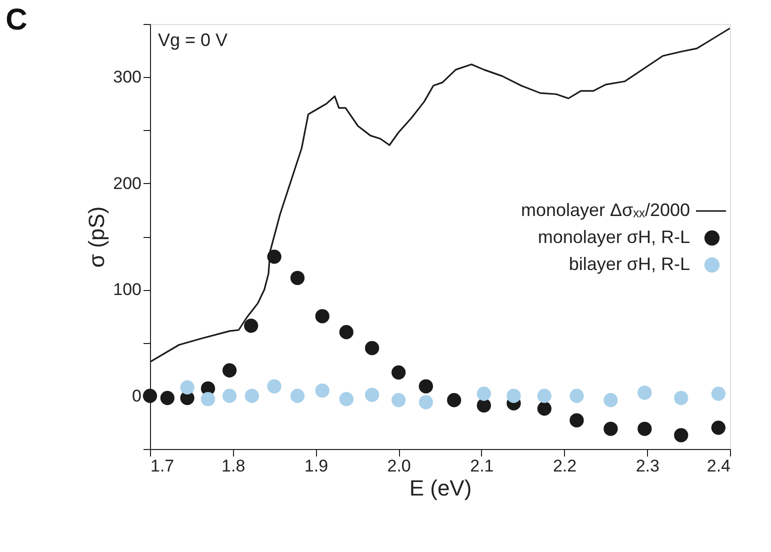 The width and height of the screenshot is (771, 552). Describe the element at coordinates (316, 466) in the screenshot. I see `x-tick-label: 1.9` at that location.